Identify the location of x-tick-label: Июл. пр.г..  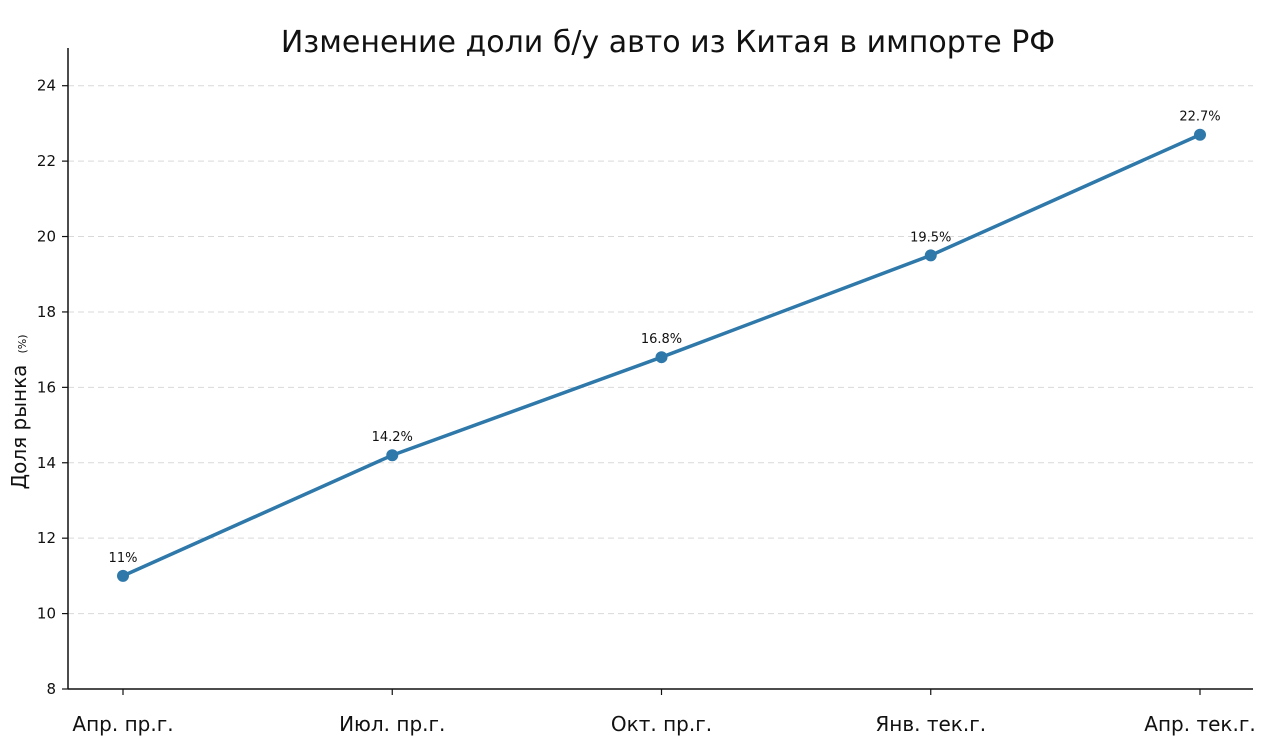
(392, 724).